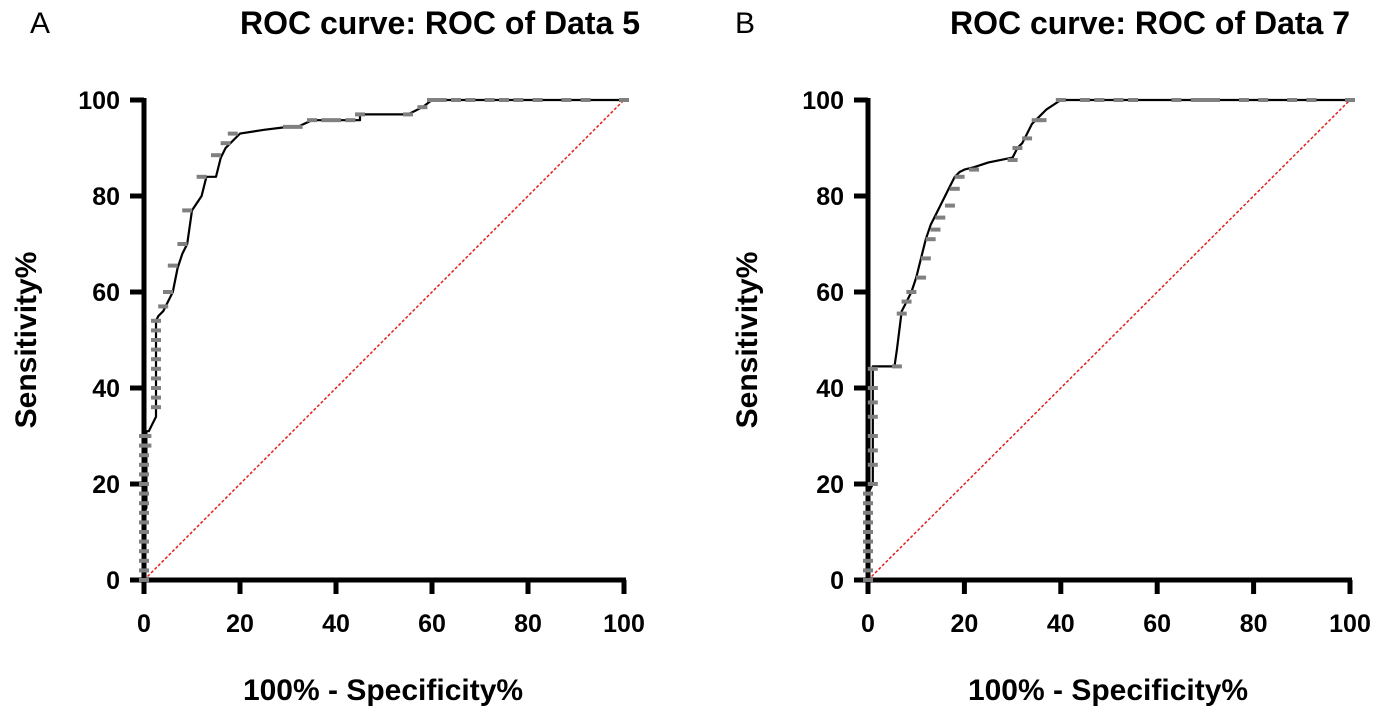  Describe the element at coordinates (830, 485) in the screenshot. I see `panel-b-y-tick-label: 20` at that location.